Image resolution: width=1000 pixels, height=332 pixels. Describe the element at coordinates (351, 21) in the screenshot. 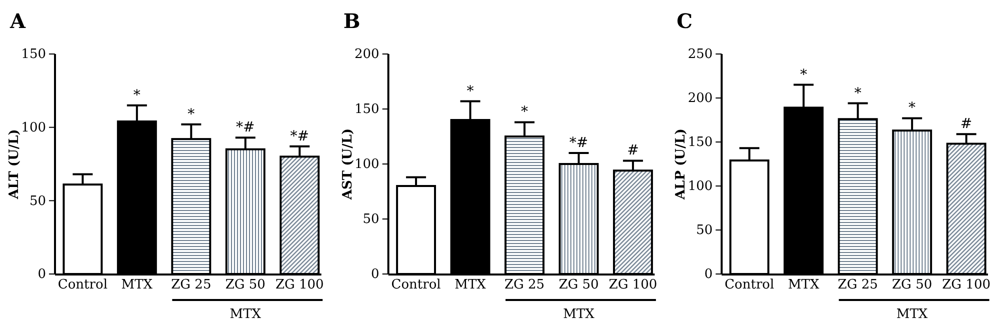

I see `chart-title: B` at that location.